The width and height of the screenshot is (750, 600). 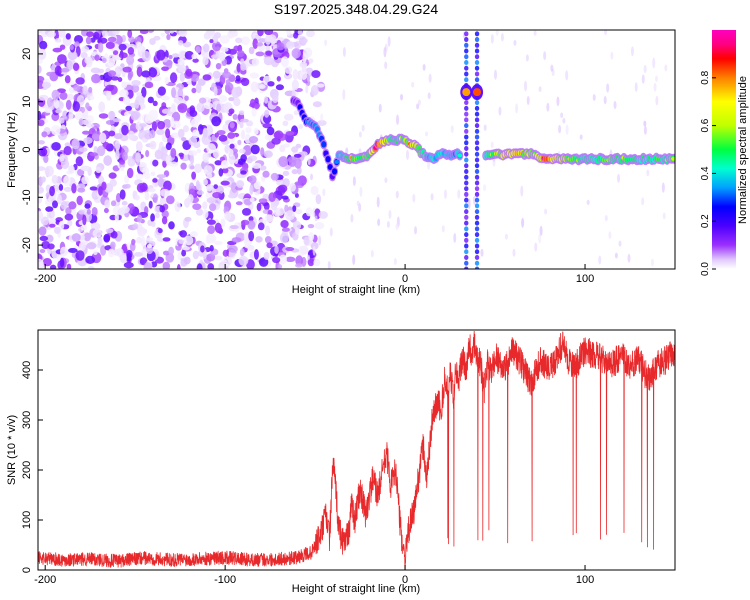 What do you see at coordinates (466, 92) in the screenshot?
I see `spike-peak` at bounding box center [466, 92].